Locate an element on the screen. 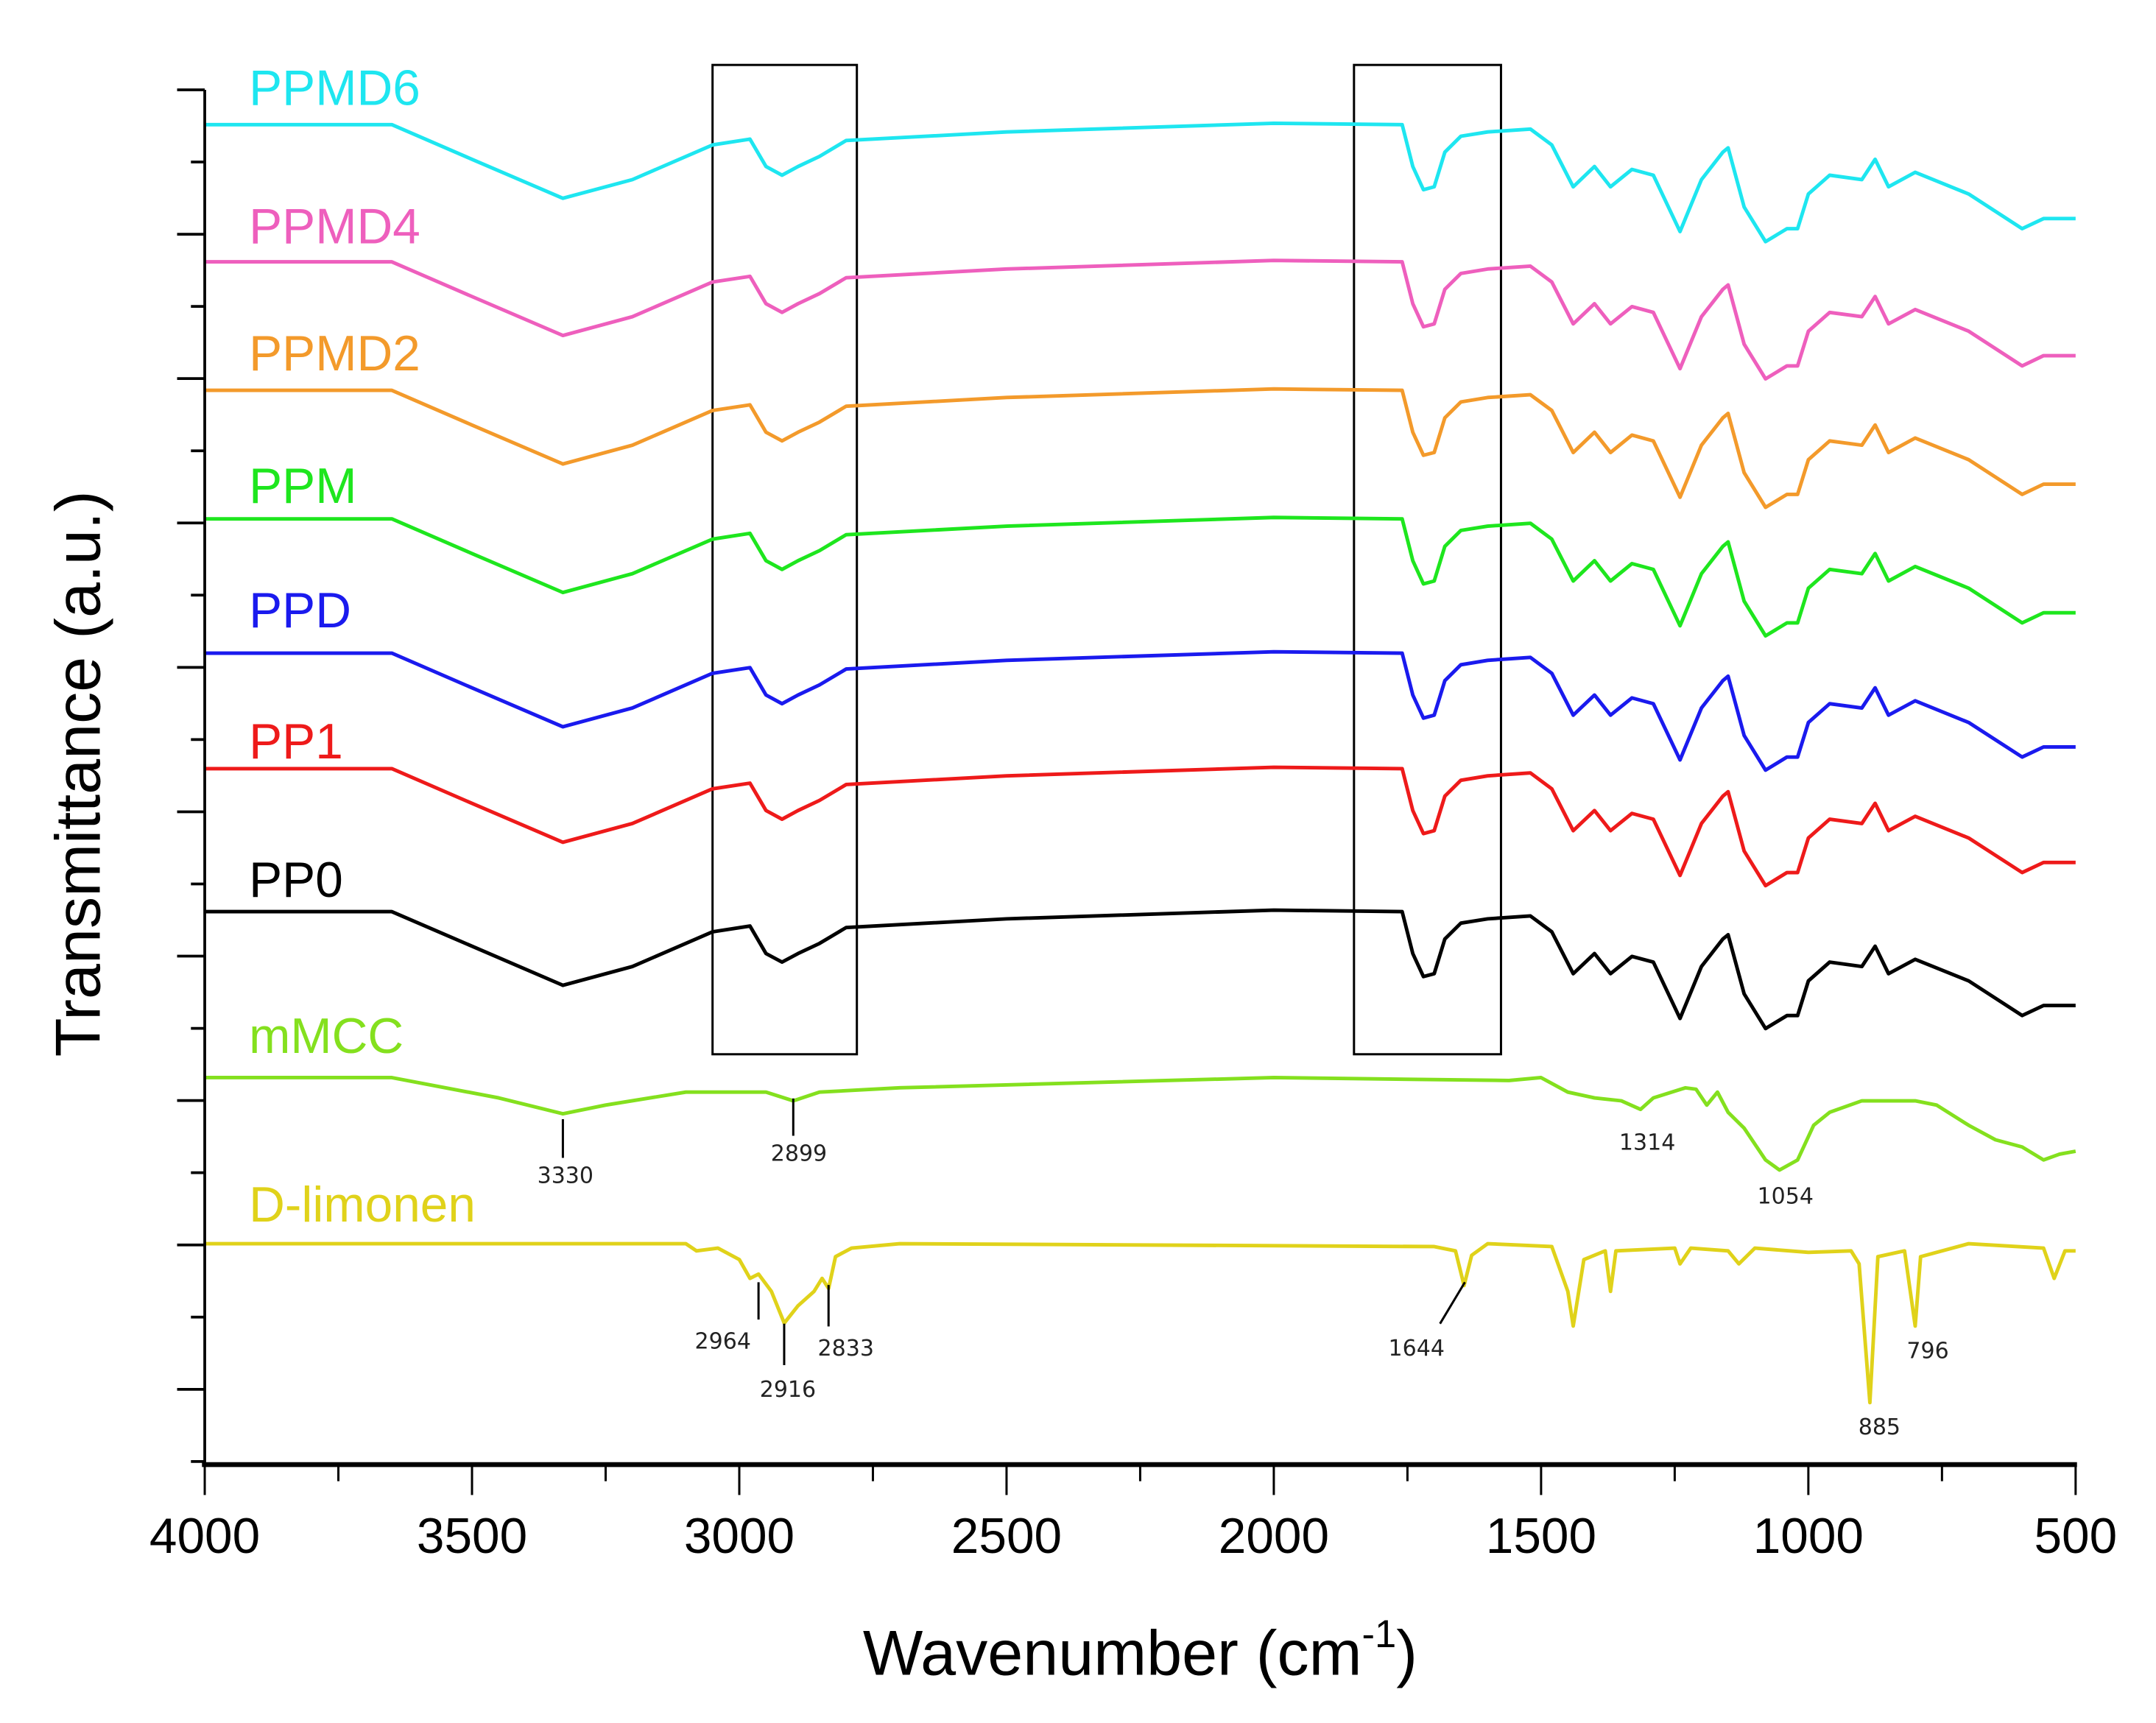 The height and width of the screenshot is (1723, 2156). series-labels: PPMD6 PPMD4 PPMD2 PPM PPD PP1 PP0 mMCC D-limonen is located at coordinates (362, 647).